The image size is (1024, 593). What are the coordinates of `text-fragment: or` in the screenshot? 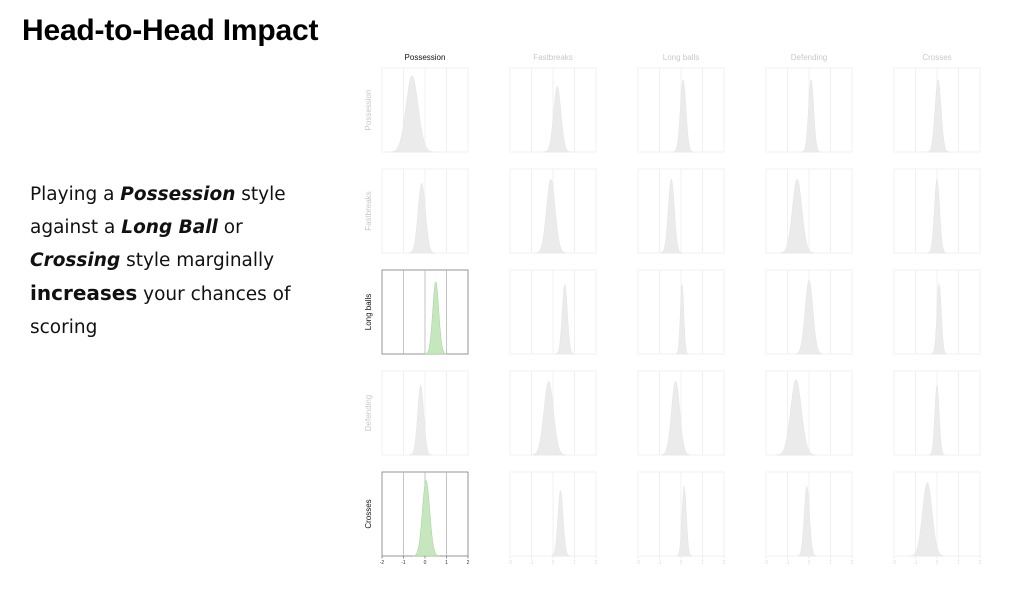 It's located at (230, 227).